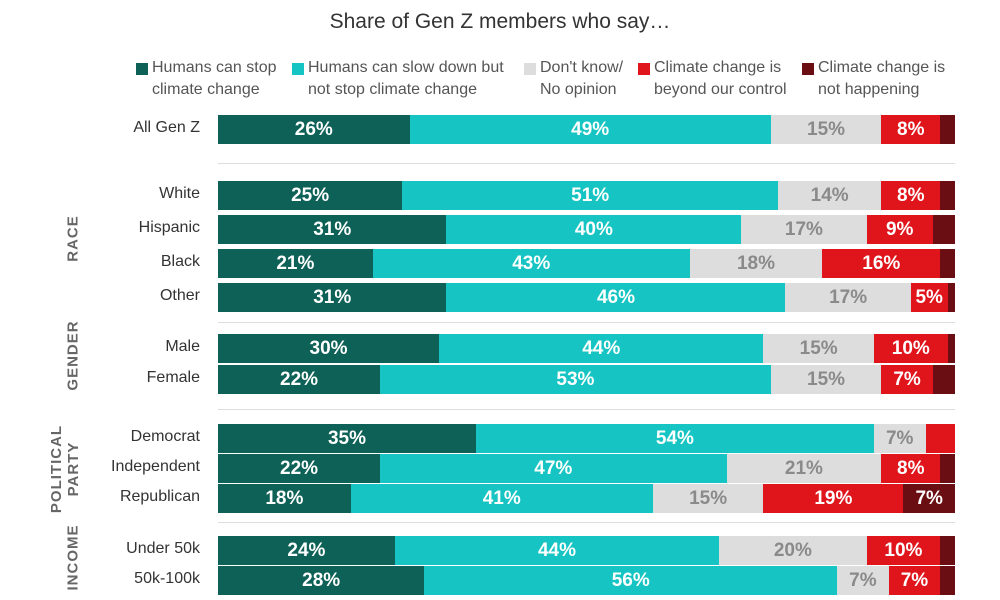  What do you see at coordinates (173, 377) in the screenshot?
I see `row-label: Female` at bounding box center [173, 377].